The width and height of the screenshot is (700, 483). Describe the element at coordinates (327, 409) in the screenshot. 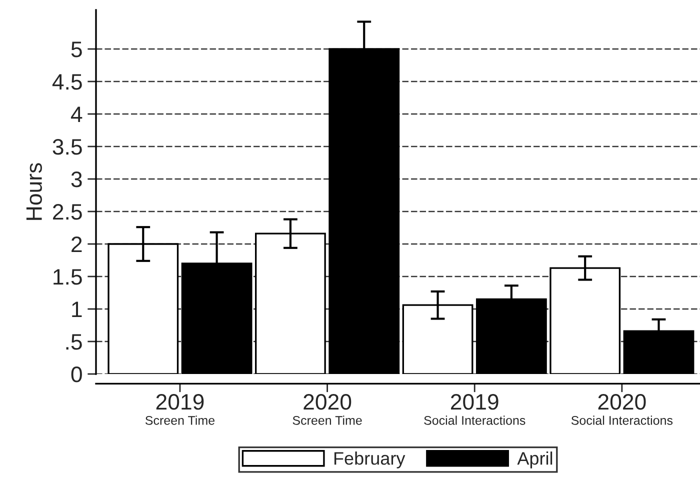

I see `x-tick-label: 2020 Screen Time` at that location.